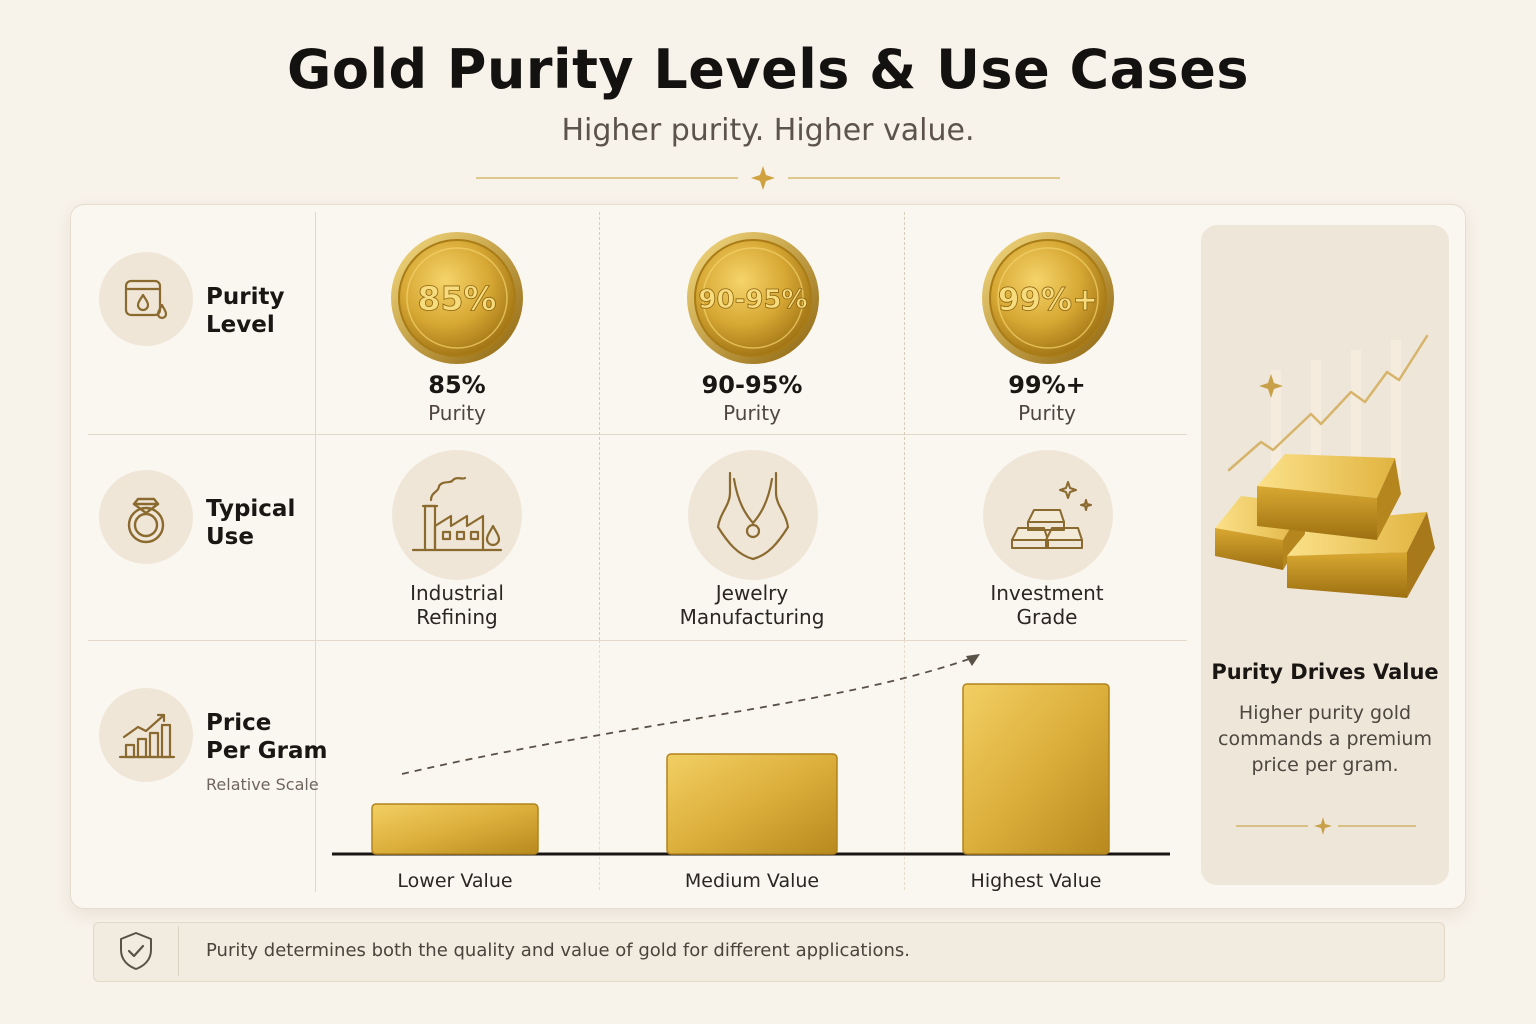 Image resolution: width=1536 pixels, height=1024 pixels. Describe the element at coordinates (267, 737) in the screenshot. I see `row-label-price: Price Per Gram` at that location.